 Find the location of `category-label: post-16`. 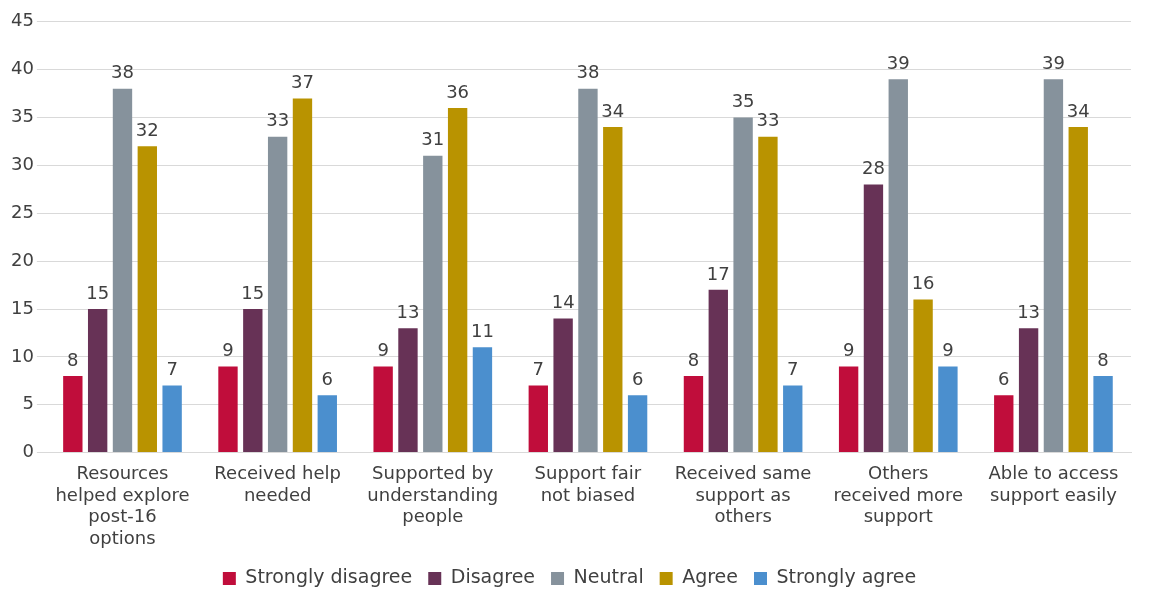

category-label: post-16 is located at coordinates (122, 516).